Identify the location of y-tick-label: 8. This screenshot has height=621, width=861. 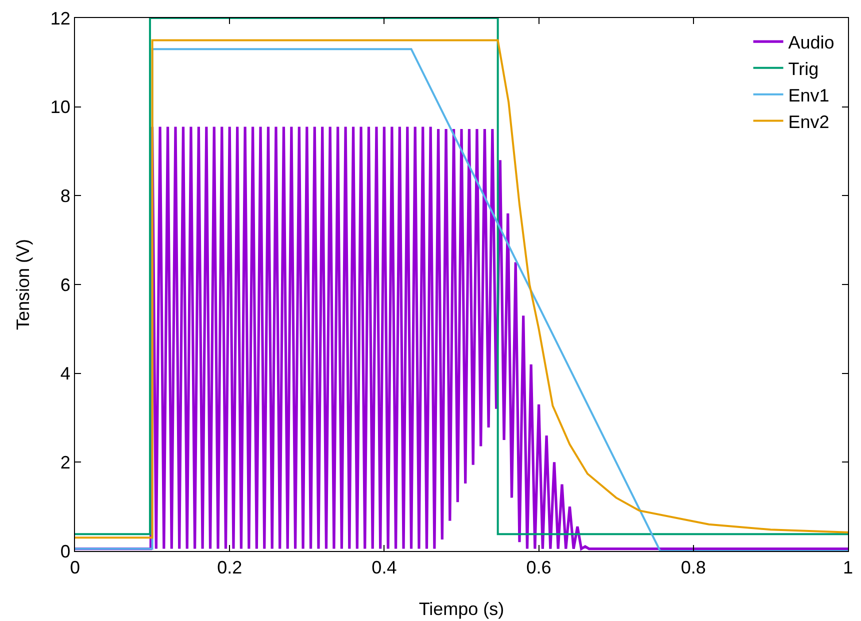
(65, 196).